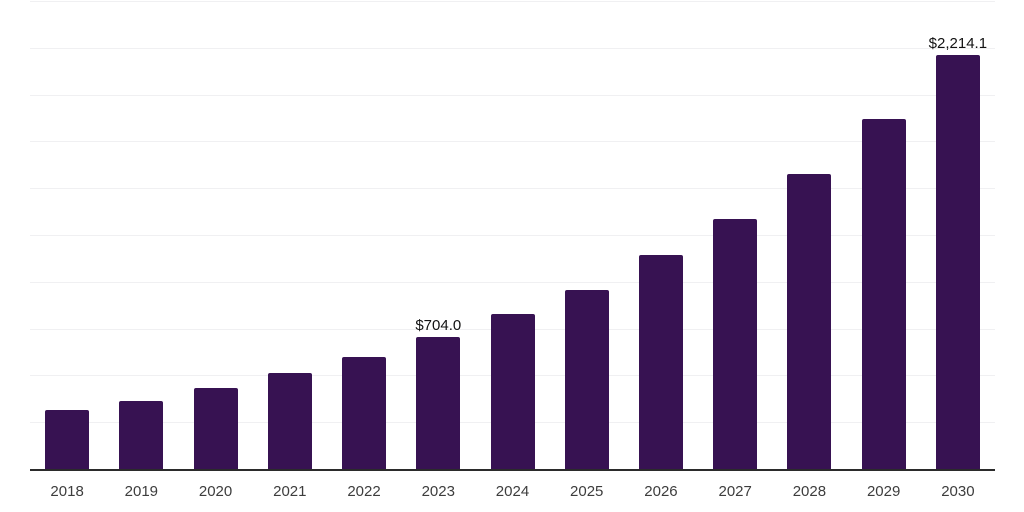 Image resolution: width=1024 pixels, height=512 pixels. Describe the element at coordinates (883, 491) in the screenshot. I see `x-tick-label-2029: 2029` at that location.